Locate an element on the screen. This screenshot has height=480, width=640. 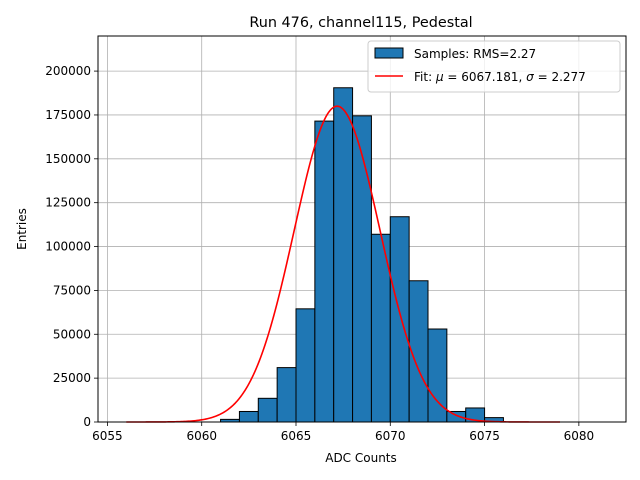
x-tick-label: 6075 is located at coordinates (484, 436).